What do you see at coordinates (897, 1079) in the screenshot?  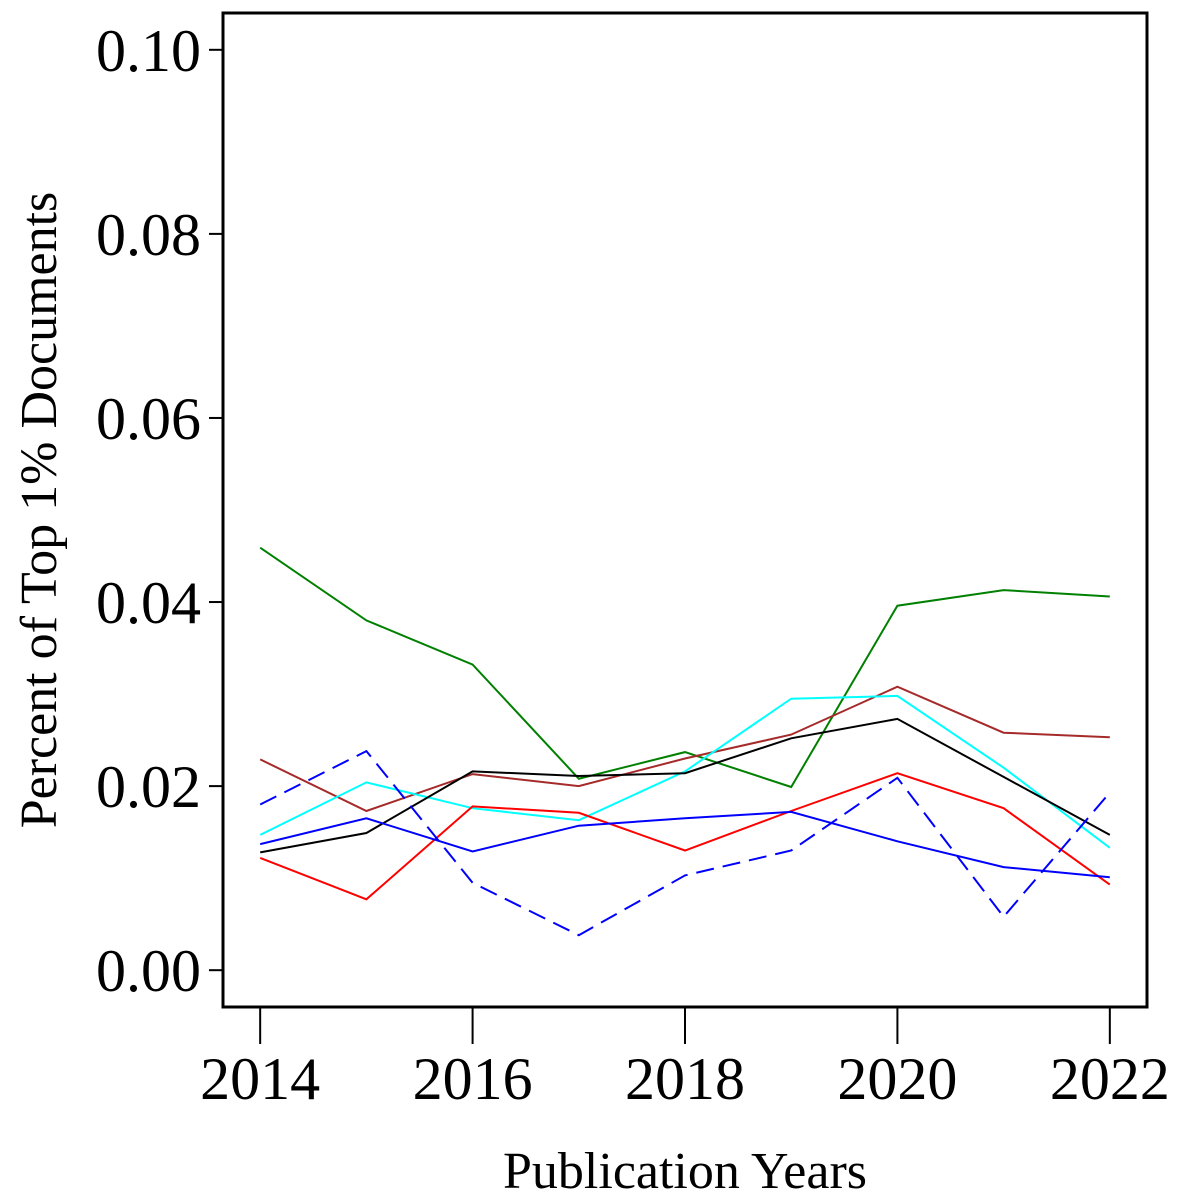 I see `x-tick-label-3: 2020` at bounding box center [897, 1079].